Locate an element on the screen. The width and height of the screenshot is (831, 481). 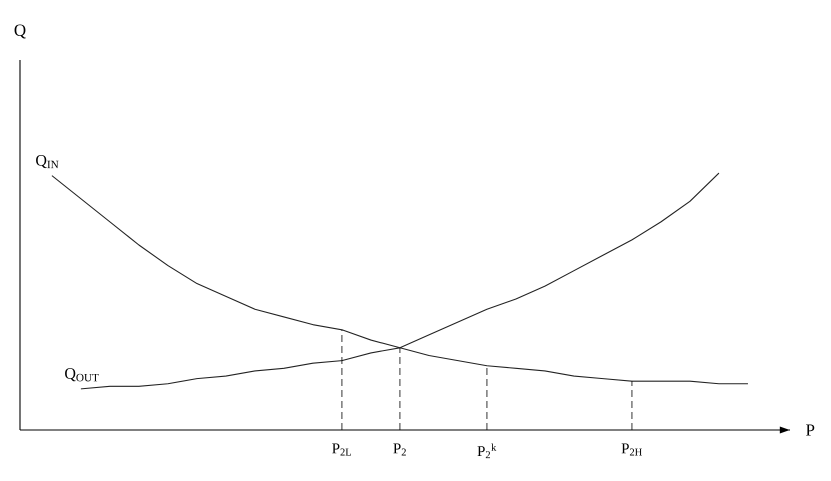
x-tick-label: P$_{2L}$ is located at coordinates (341, 450).